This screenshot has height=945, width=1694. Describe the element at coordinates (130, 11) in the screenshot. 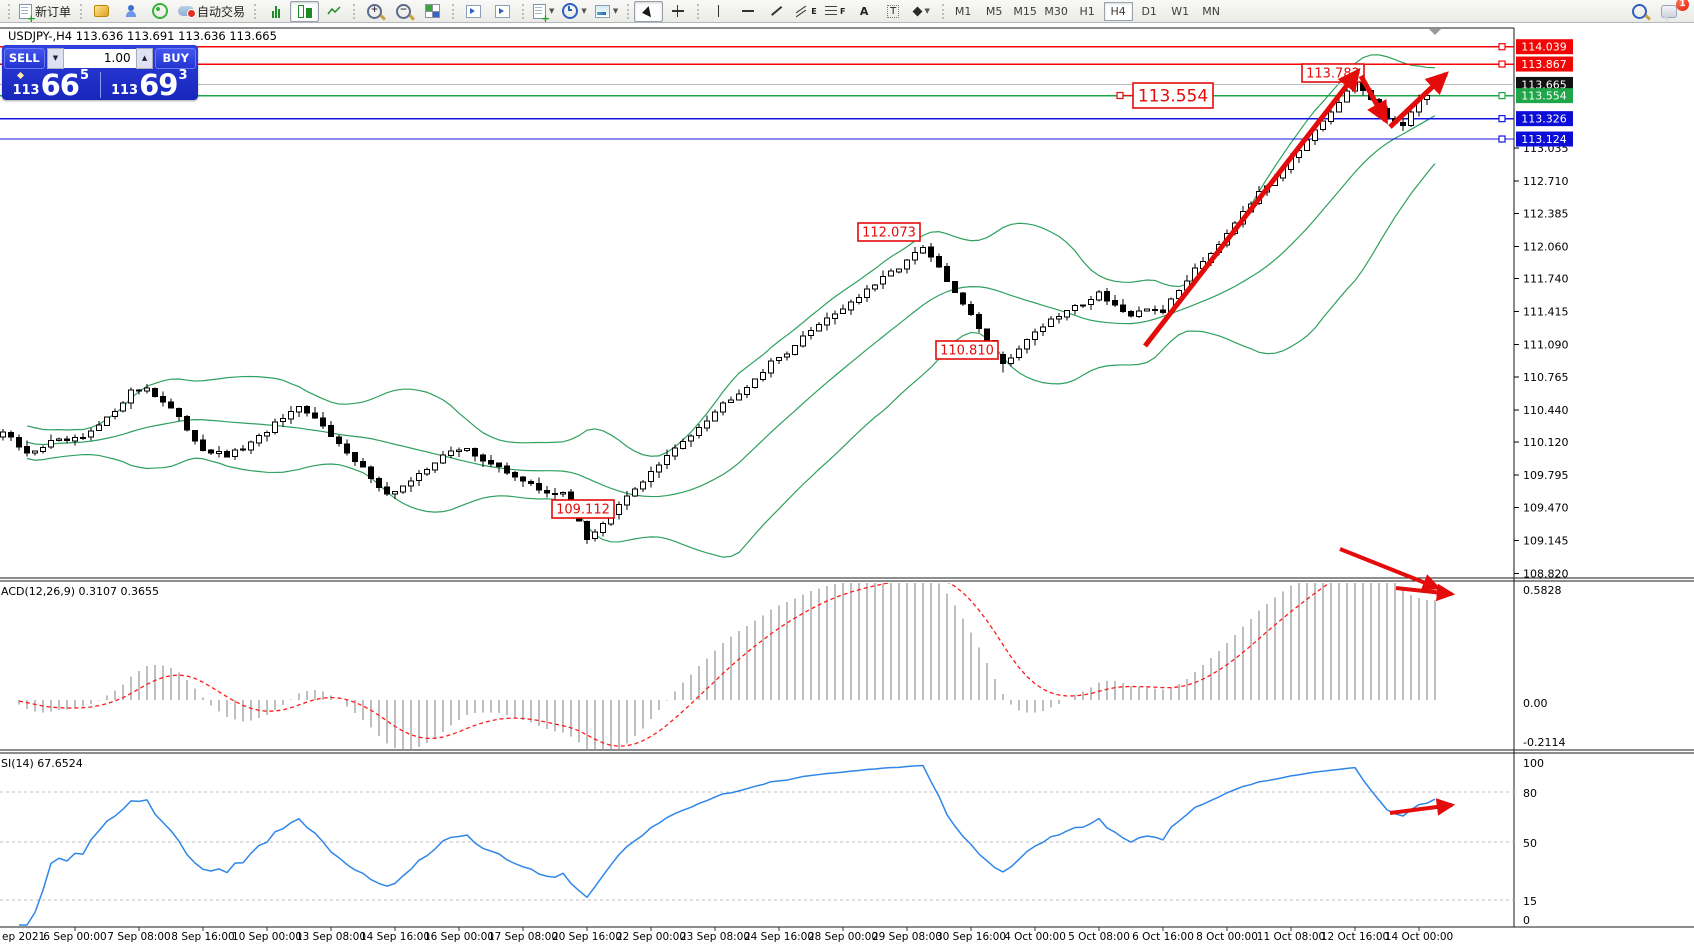

I see `trader-profile-button` at that location.